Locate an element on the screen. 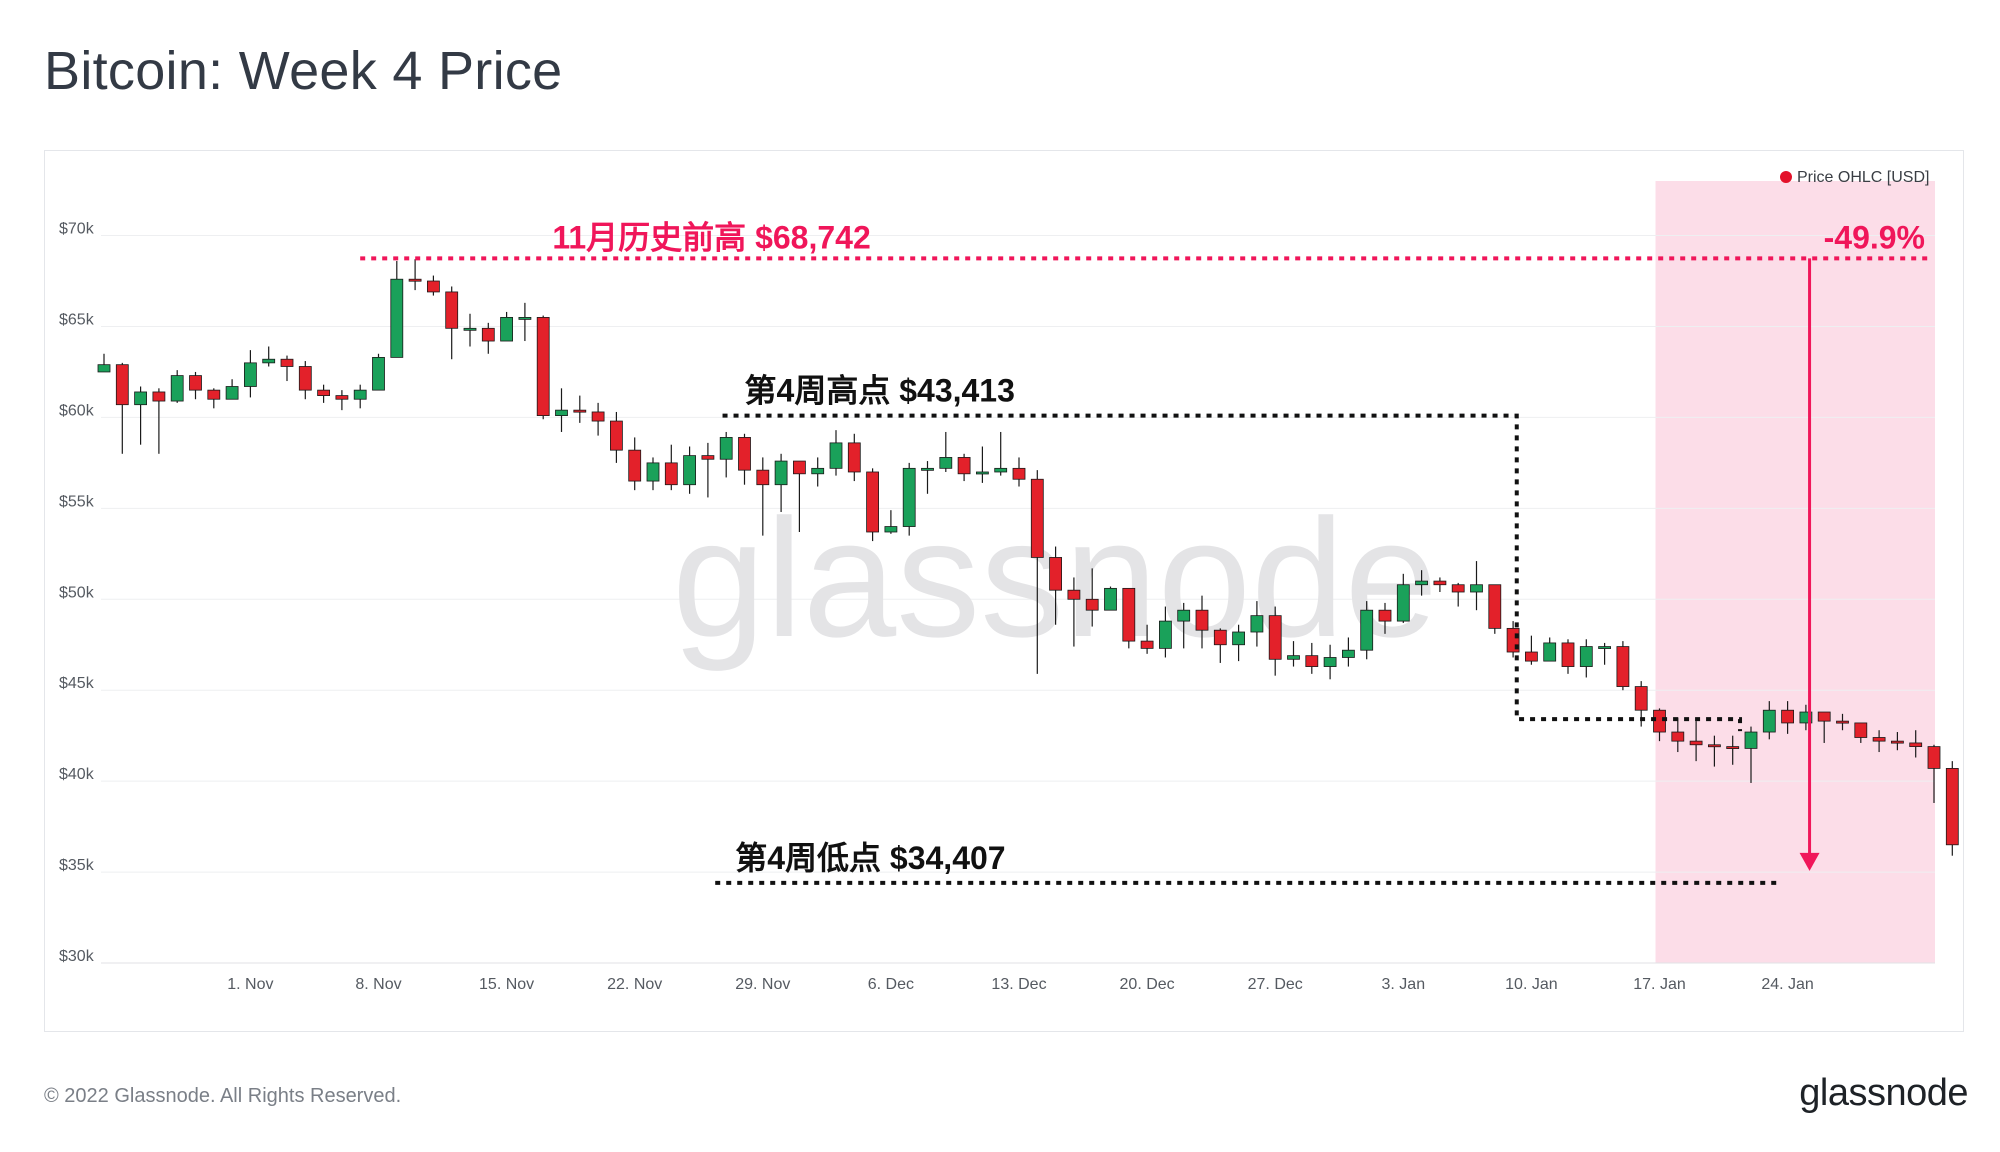 The image size is (2000, 1152). week-low-label: 第4周低点 $34,407 is located at coordinates (870, 858).